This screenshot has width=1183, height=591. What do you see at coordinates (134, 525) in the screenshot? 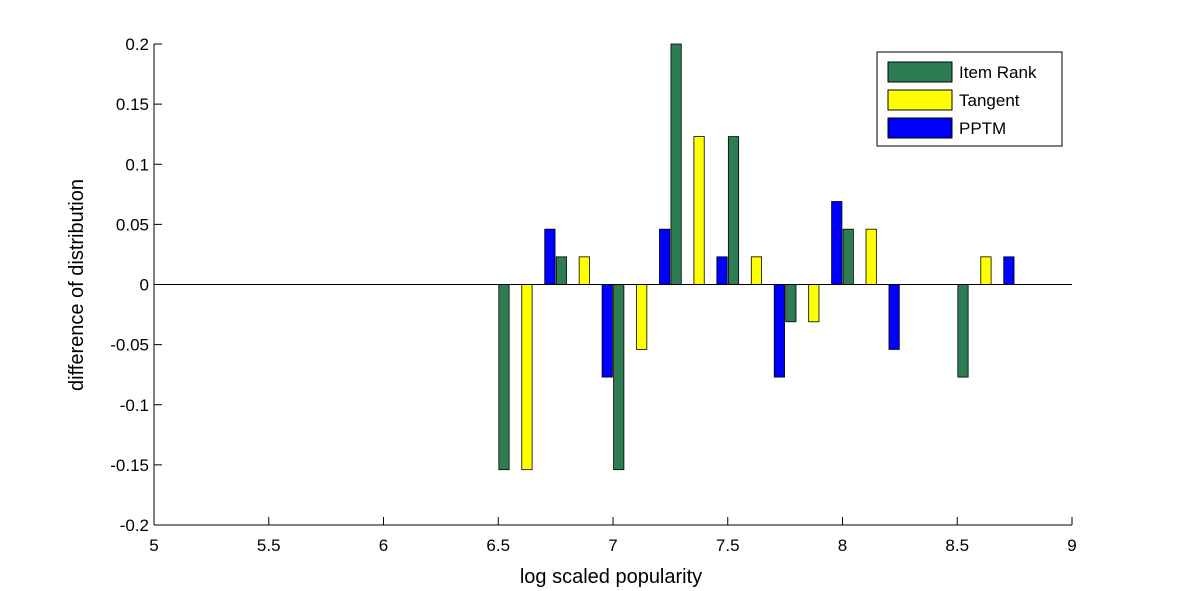
I see `y-tick-label: -0.2` at bounding box center [134, 525].